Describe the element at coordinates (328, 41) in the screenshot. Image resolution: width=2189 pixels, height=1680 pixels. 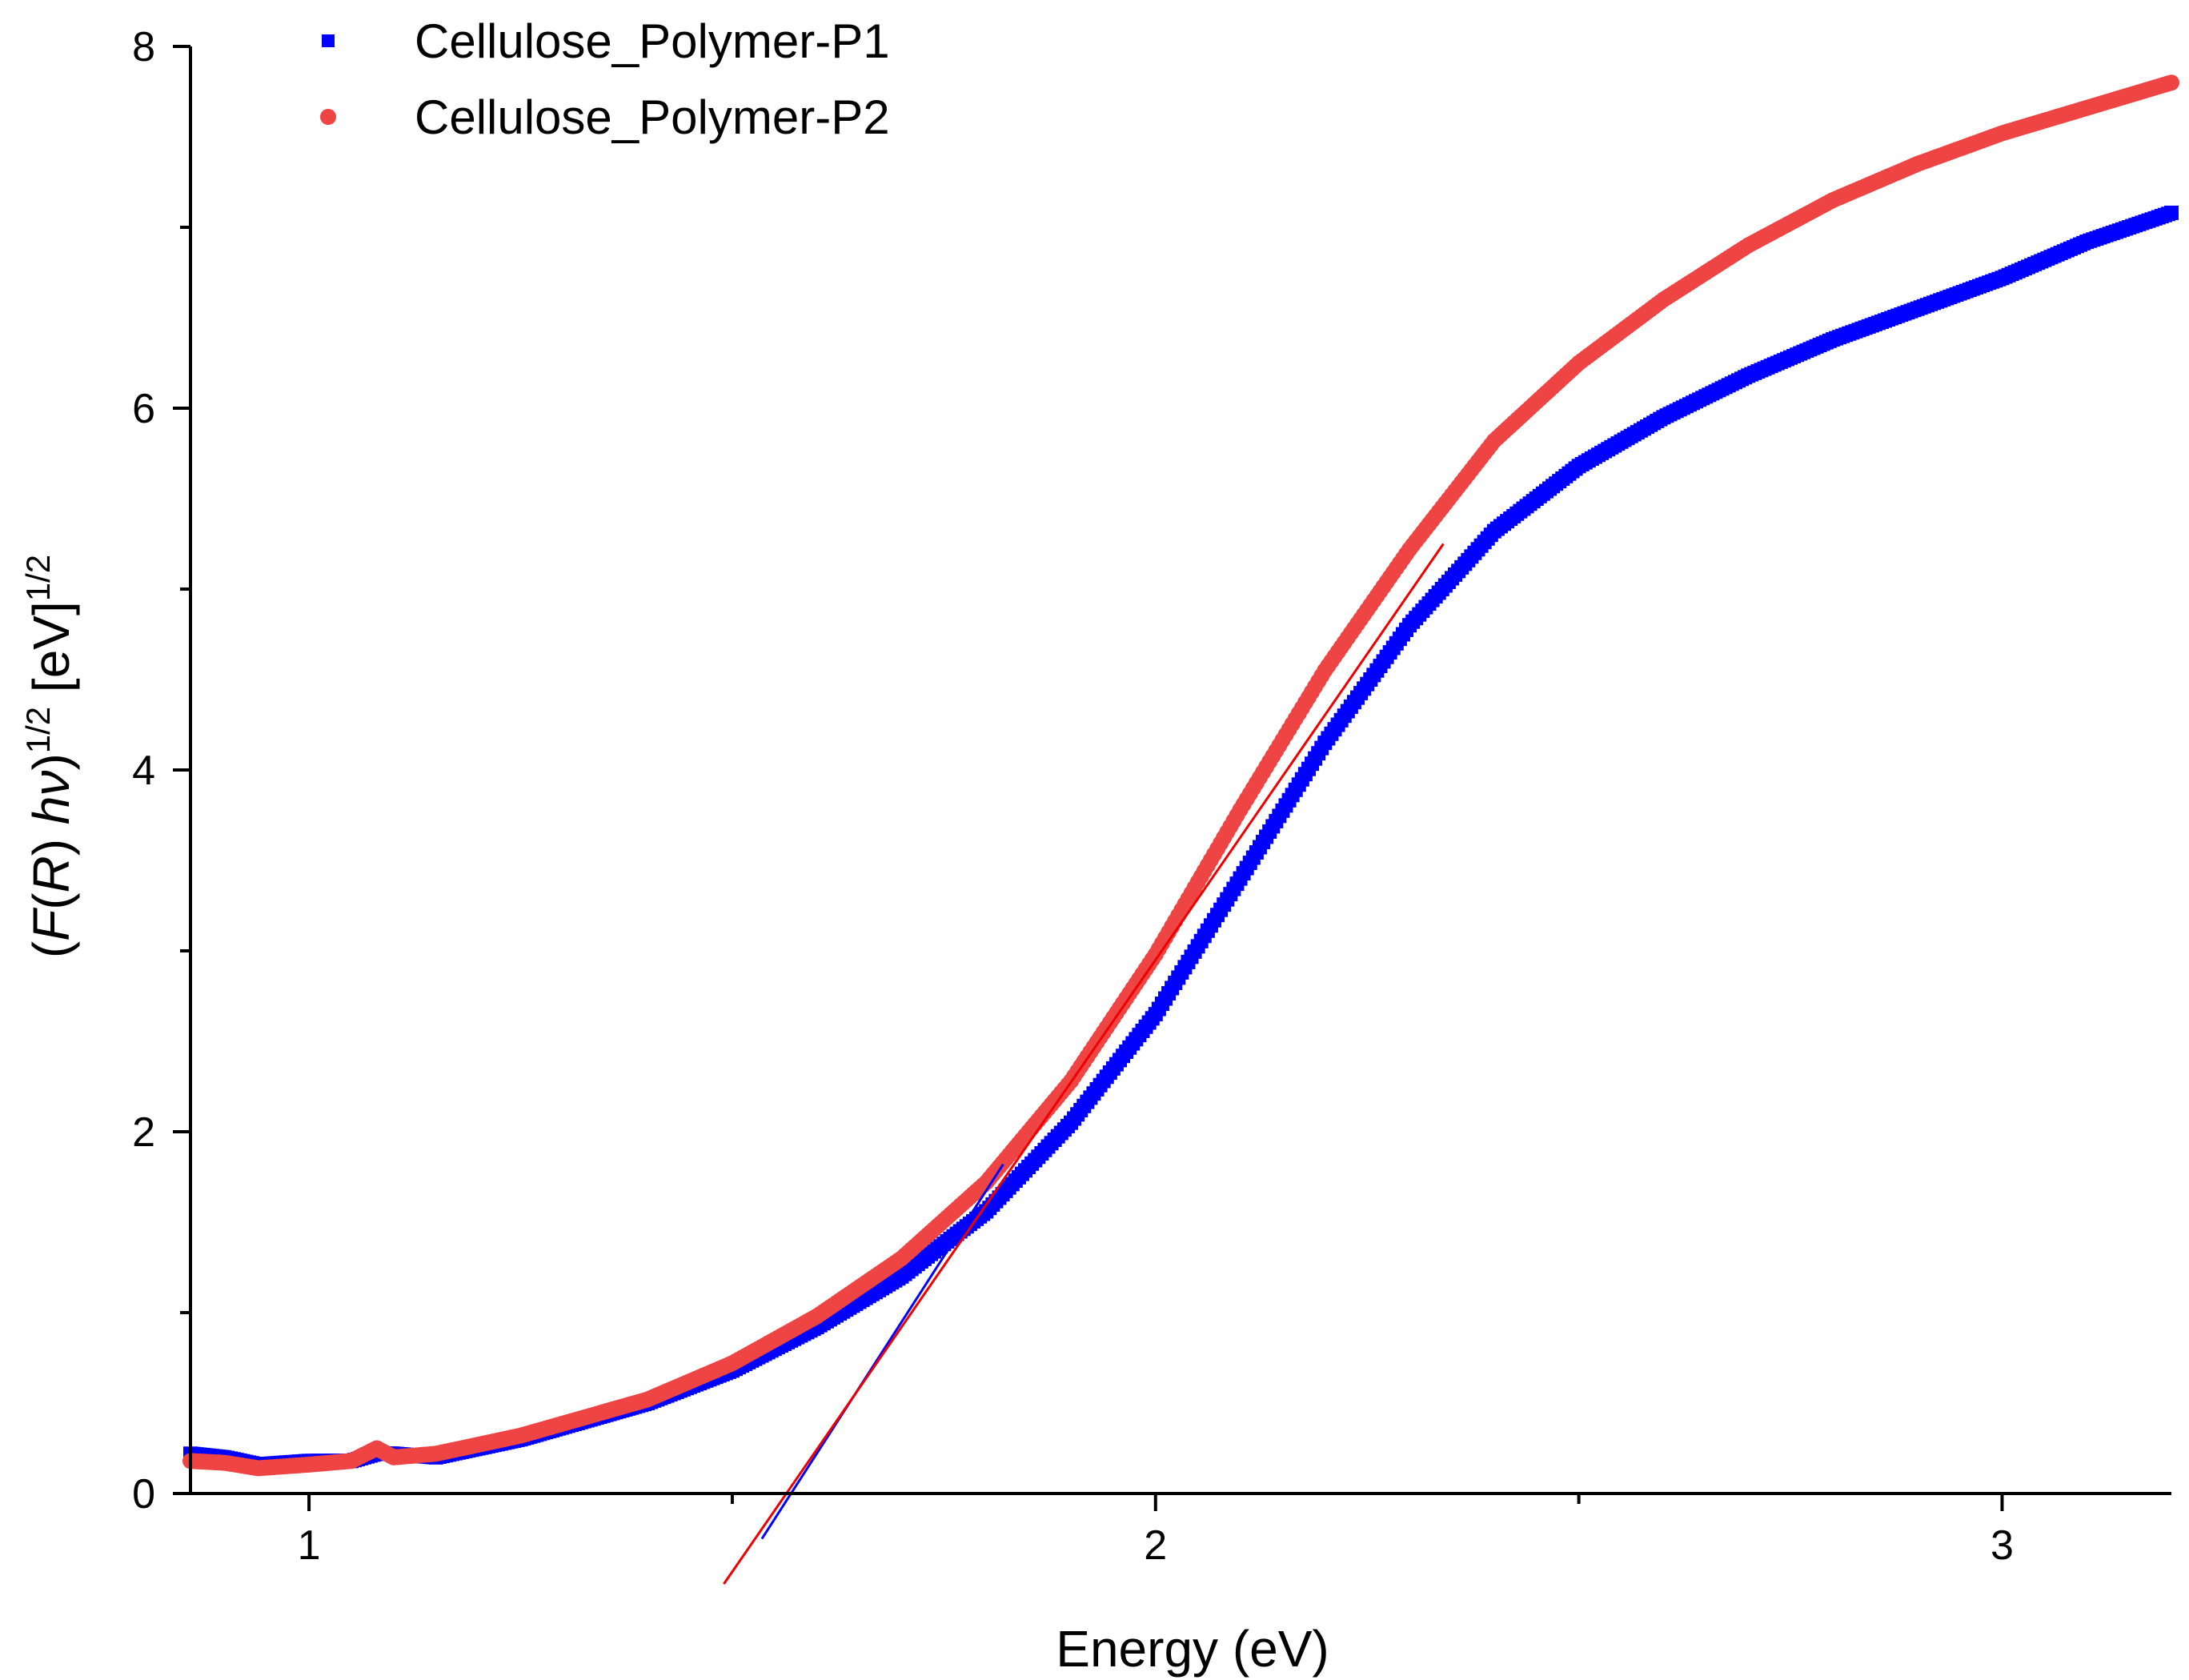
I see `legend-marker-square` at that location.